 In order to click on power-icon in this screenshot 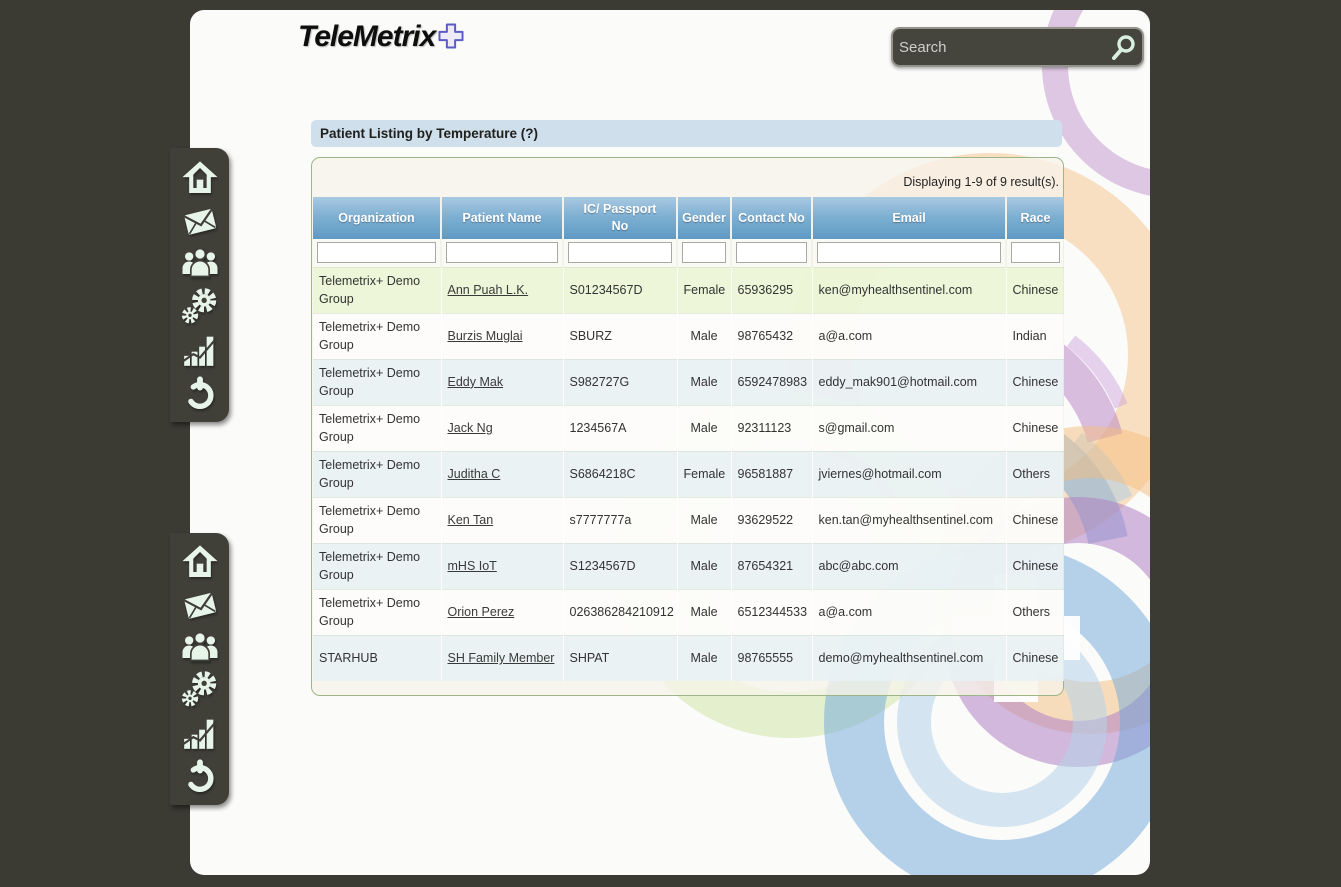, I will do `click(199, 775)`.